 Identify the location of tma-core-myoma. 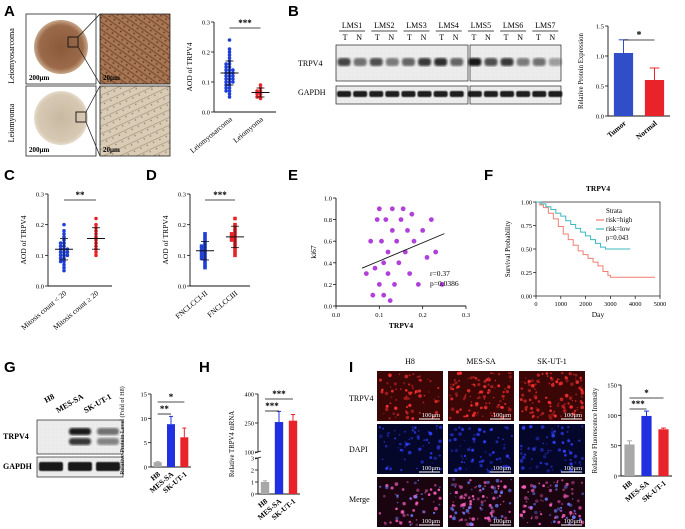
(61, 118).